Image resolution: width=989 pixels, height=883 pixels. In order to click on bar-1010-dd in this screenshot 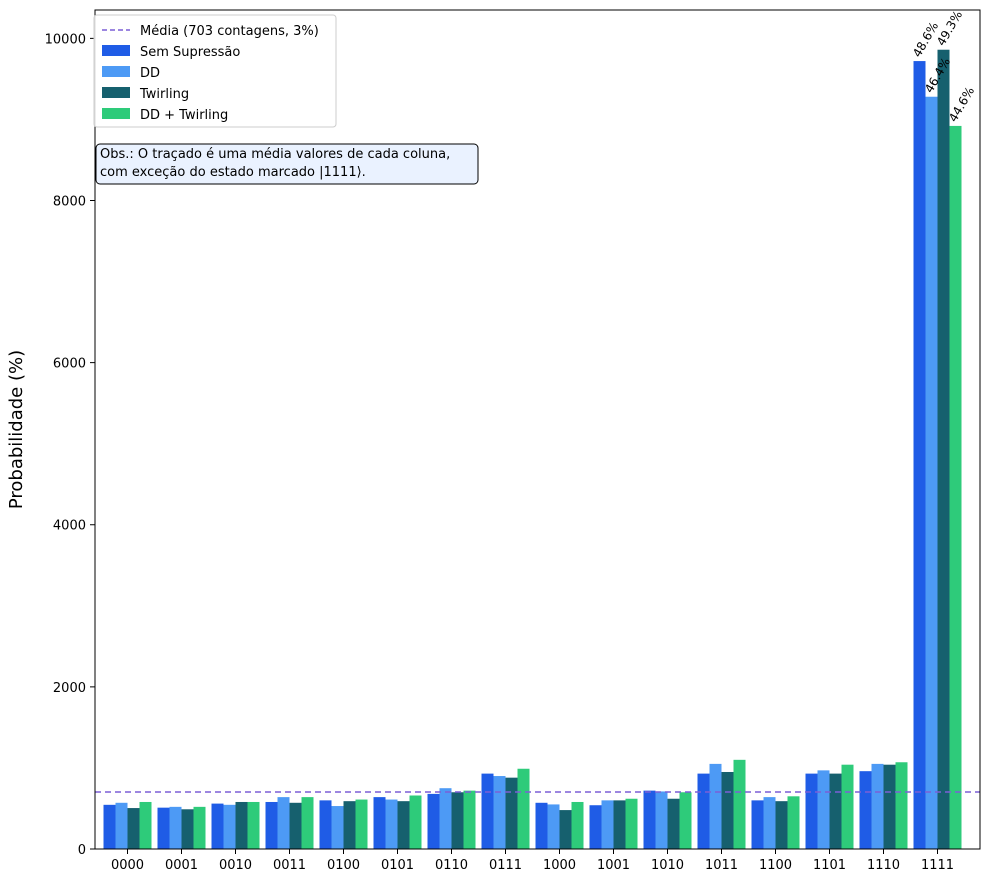, I will do `click(661, 820)`.